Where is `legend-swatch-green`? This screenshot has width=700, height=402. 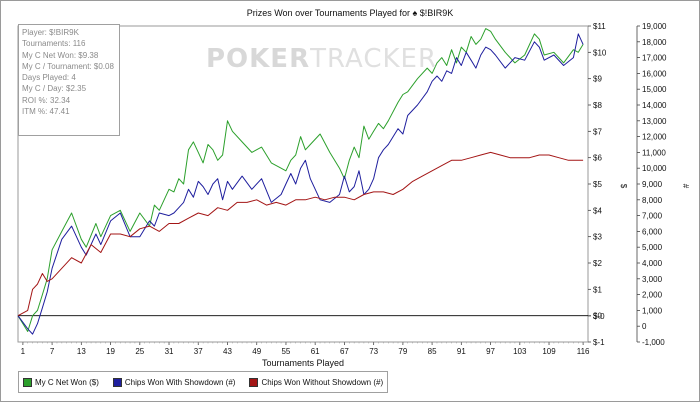 legend-swatch-green is located at coordinates (27, 382).